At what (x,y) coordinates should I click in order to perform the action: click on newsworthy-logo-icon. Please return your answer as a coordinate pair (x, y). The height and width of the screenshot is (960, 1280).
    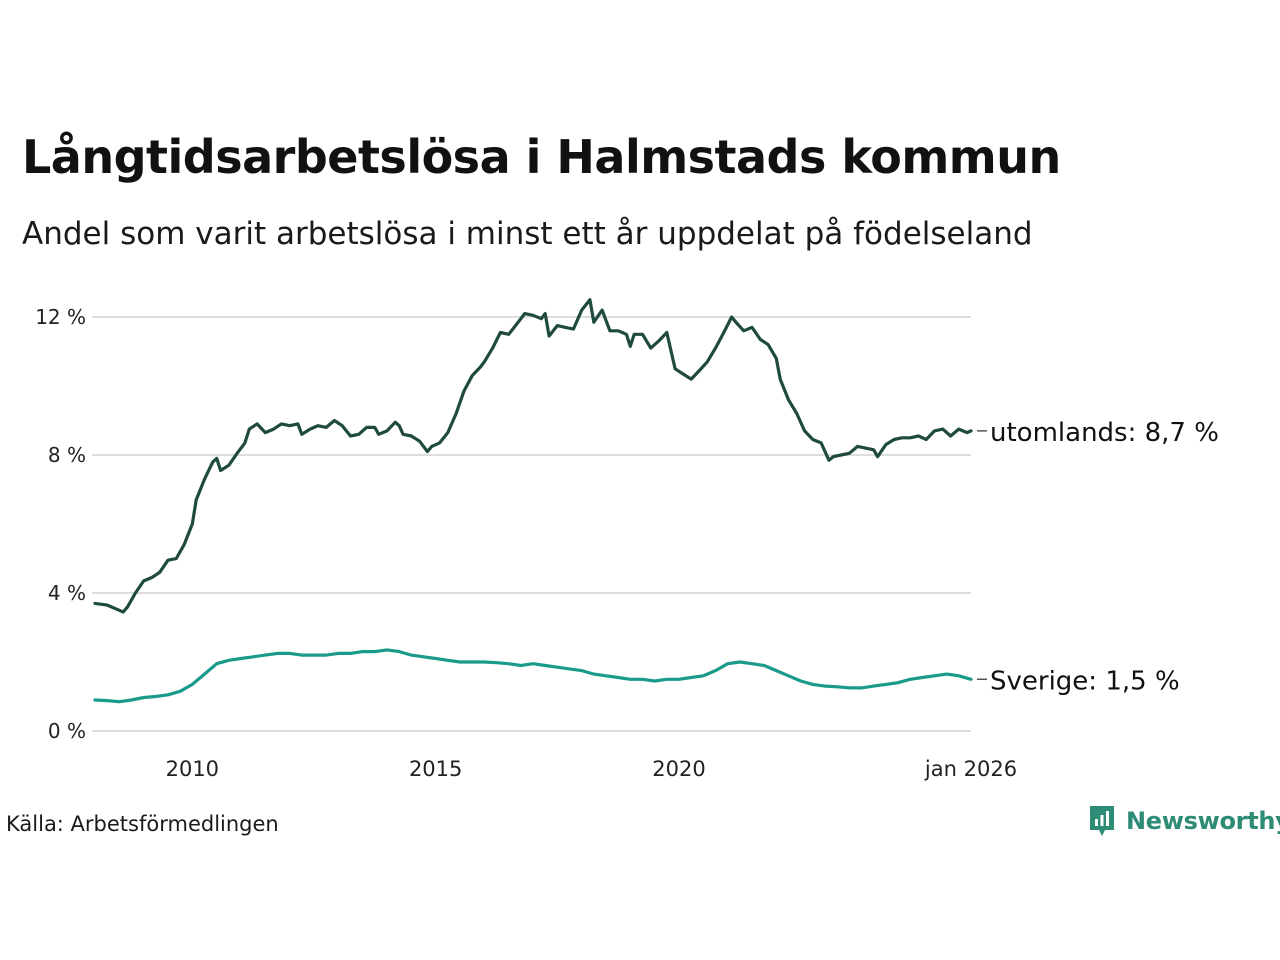
    Looking at the image, I should click on (1102, 821).